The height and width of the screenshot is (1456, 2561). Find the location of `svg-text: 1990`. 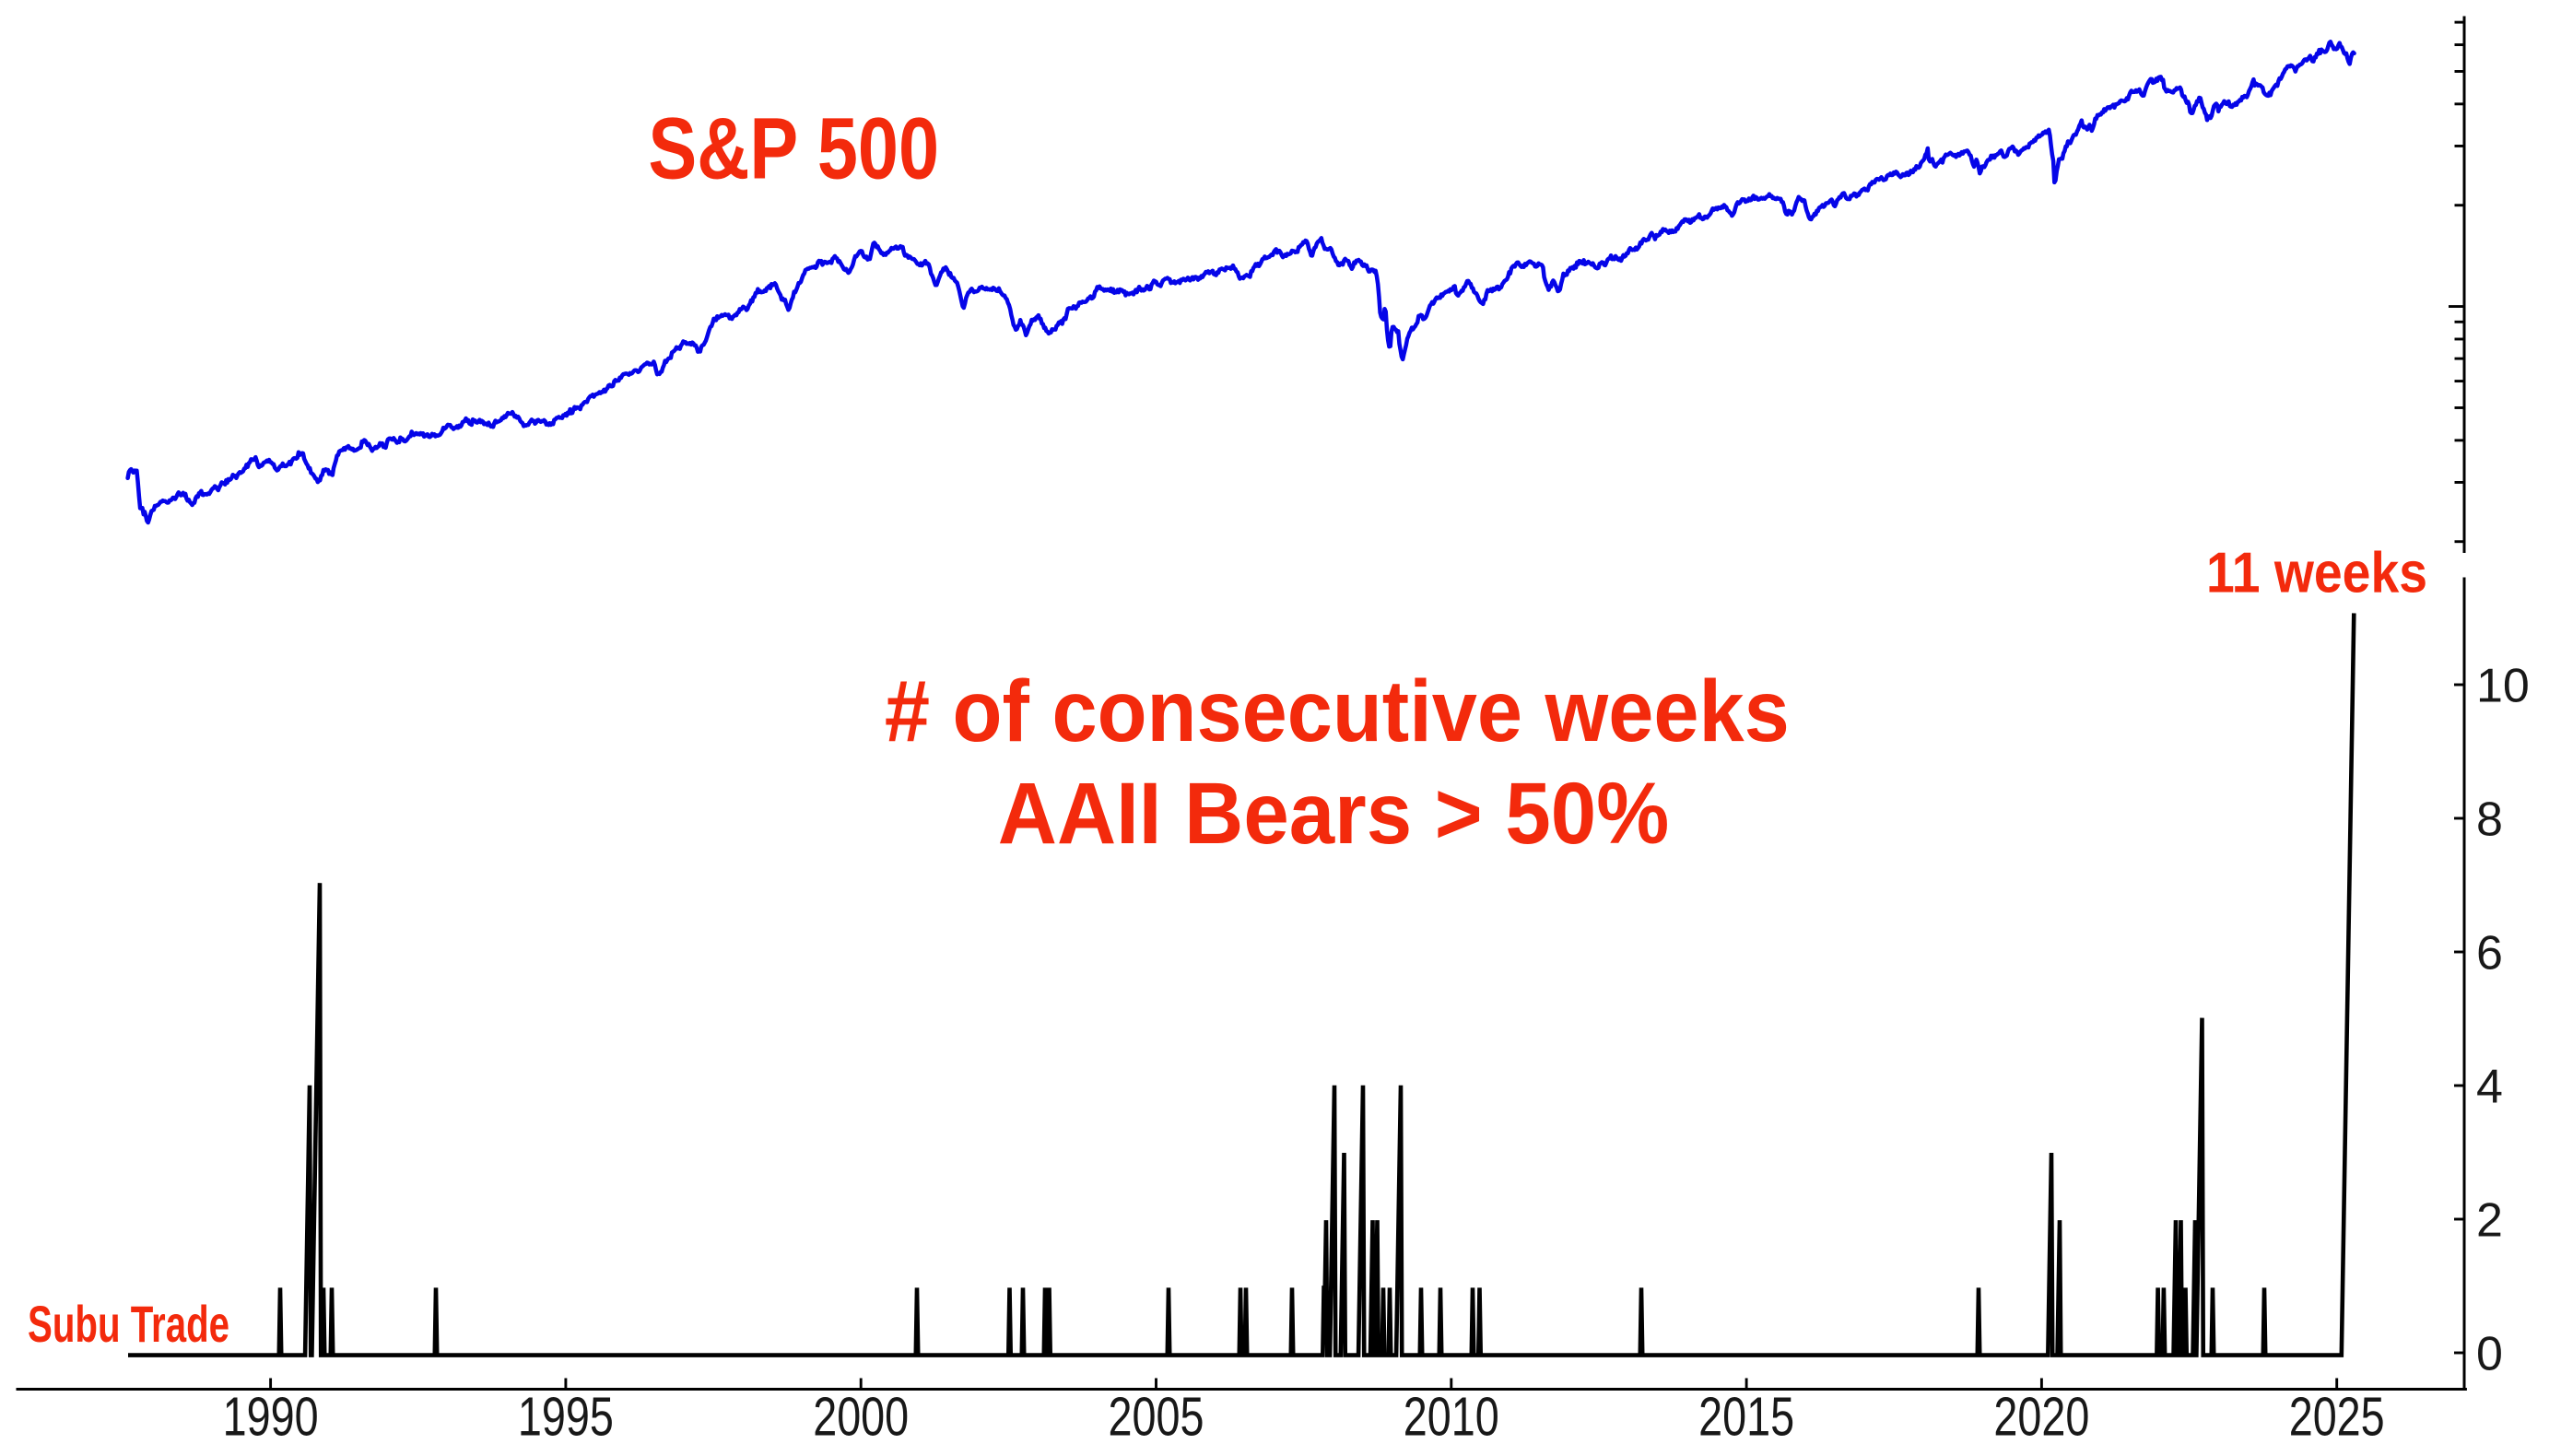

svg-text: 1990 is located at coordinates (271, 1417).